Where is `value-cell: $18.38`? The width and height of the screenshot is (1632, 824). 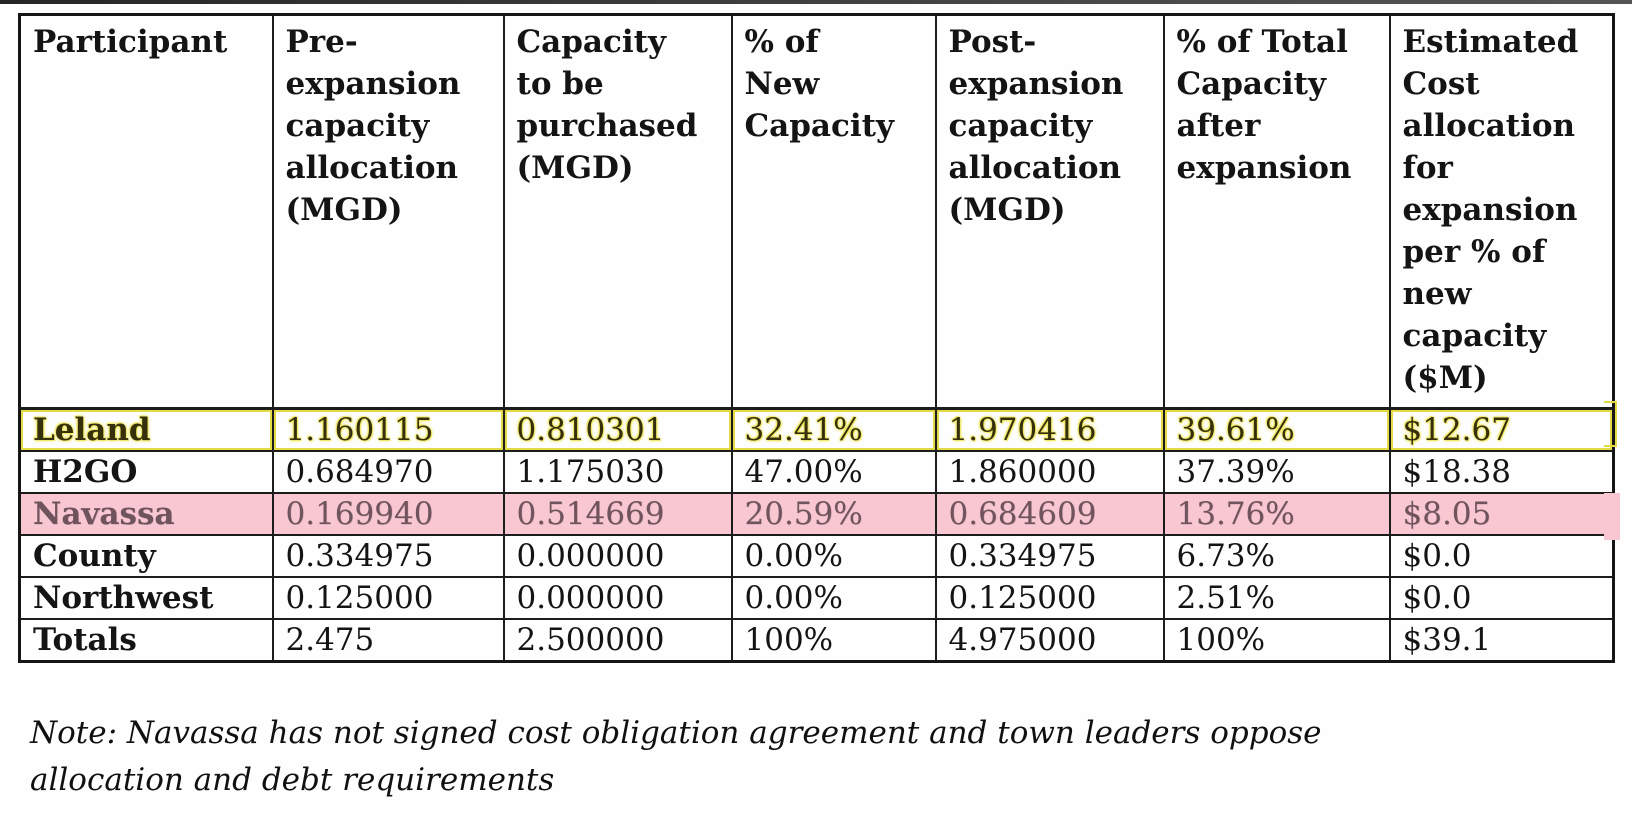 value-cell: $18.38 is located at coordinates (1501, 472).